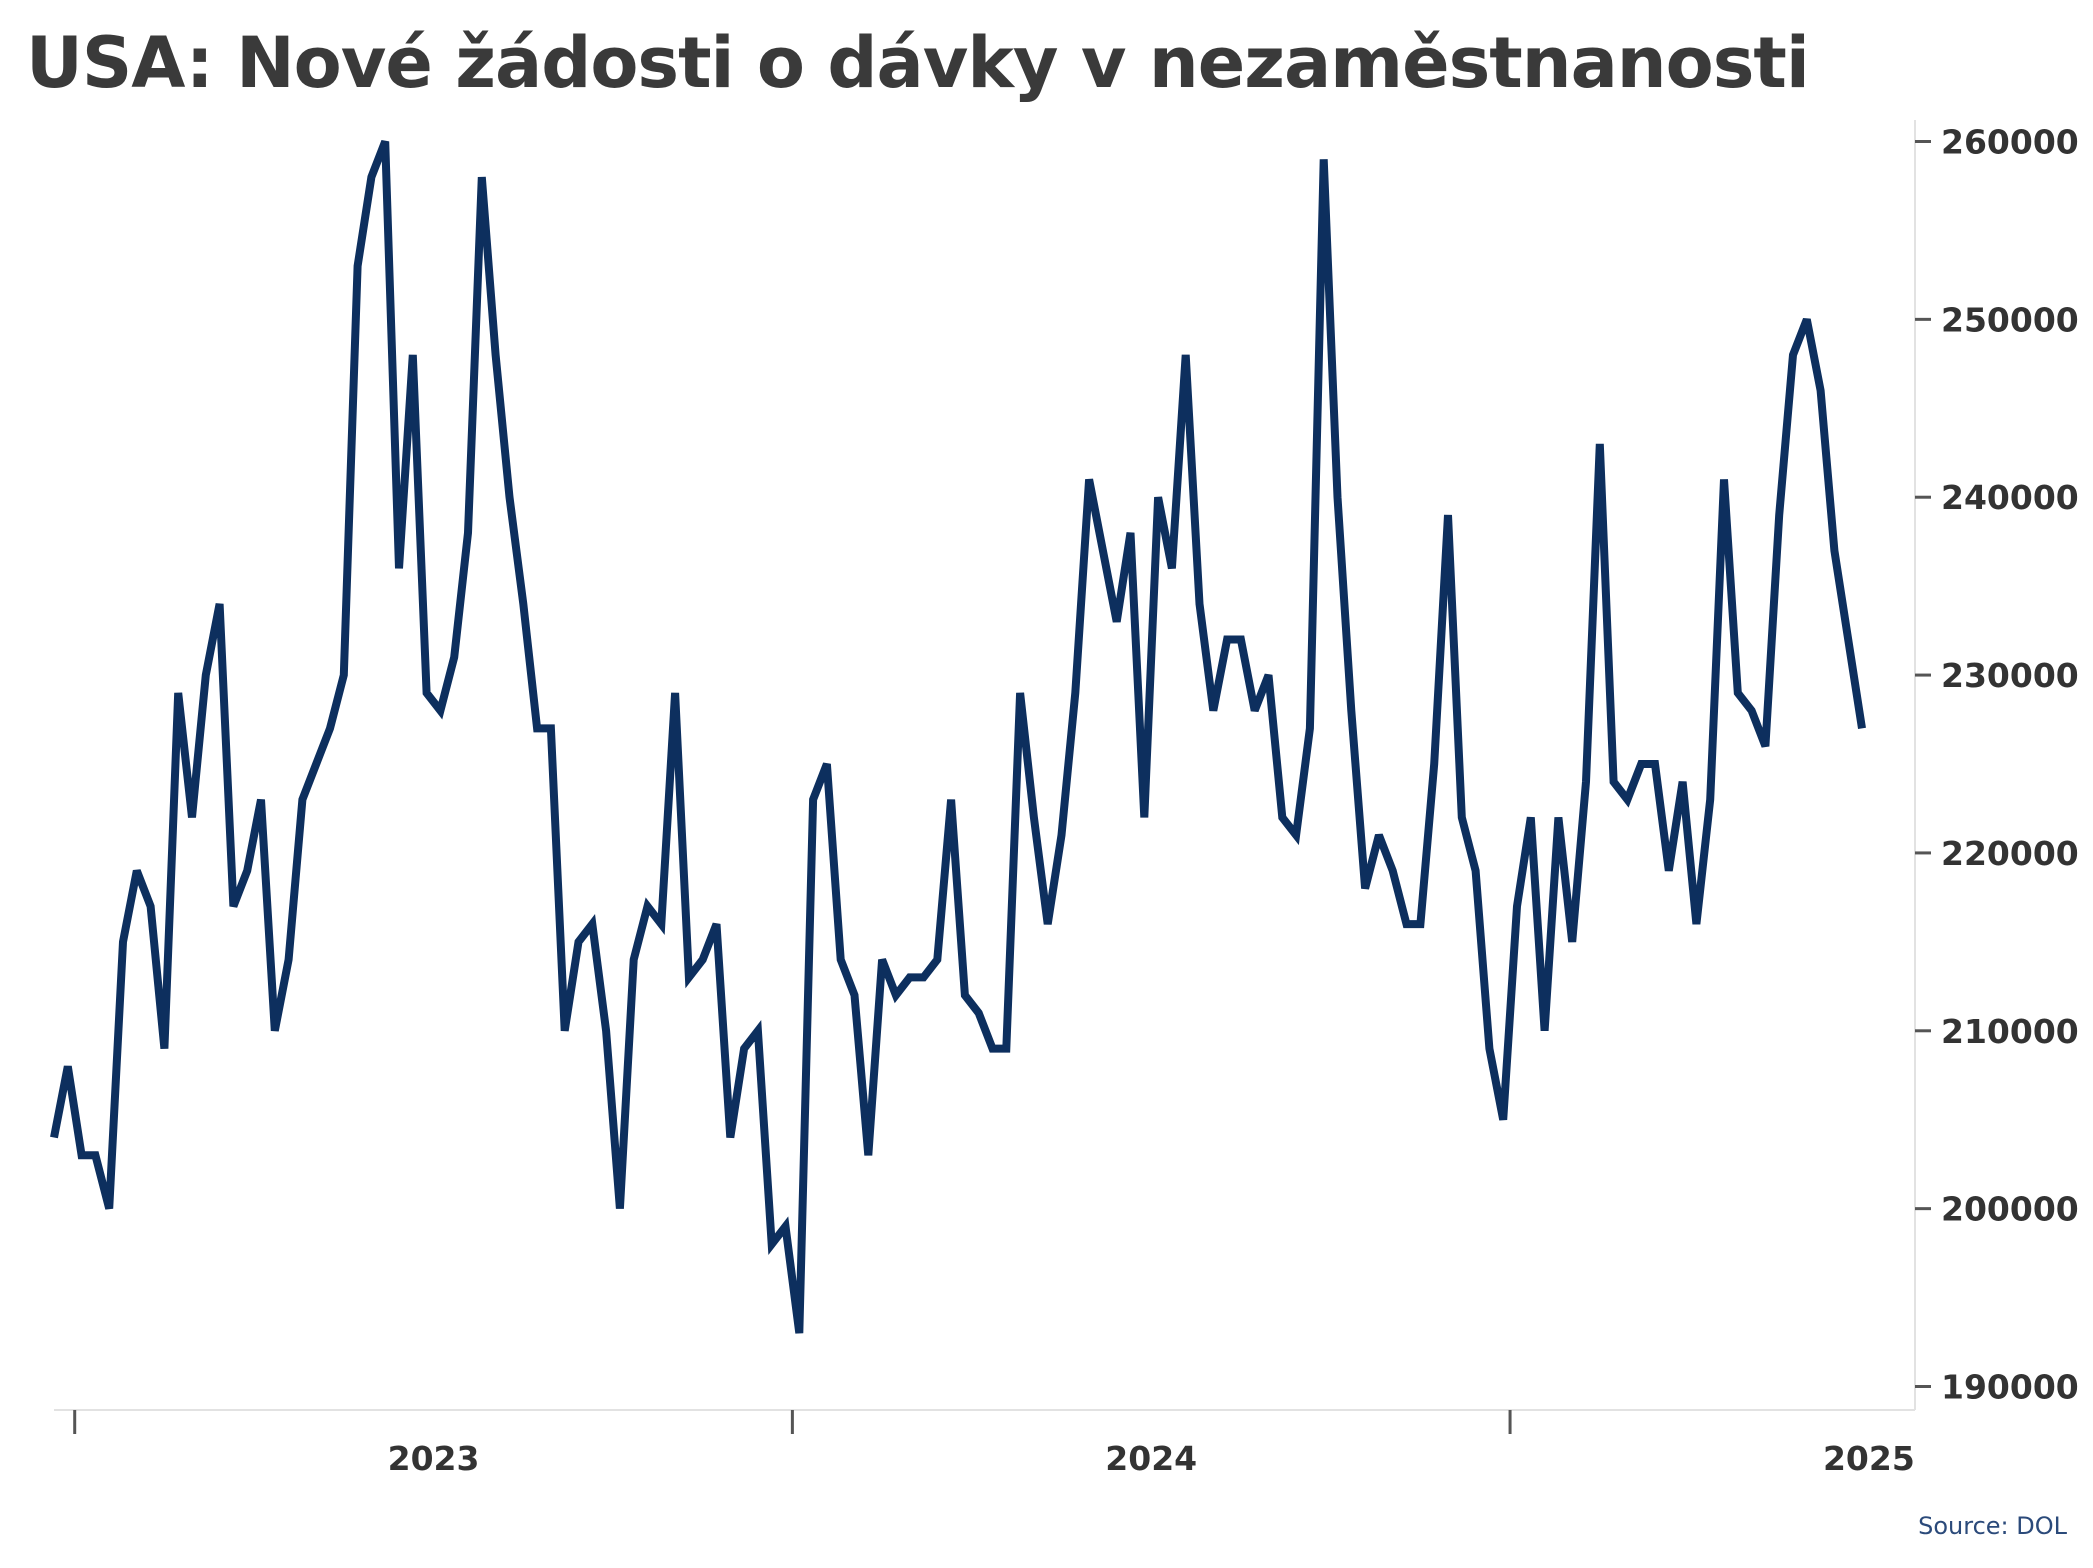  I want to click on y-tick-label: 220000, so click(2010, 853).